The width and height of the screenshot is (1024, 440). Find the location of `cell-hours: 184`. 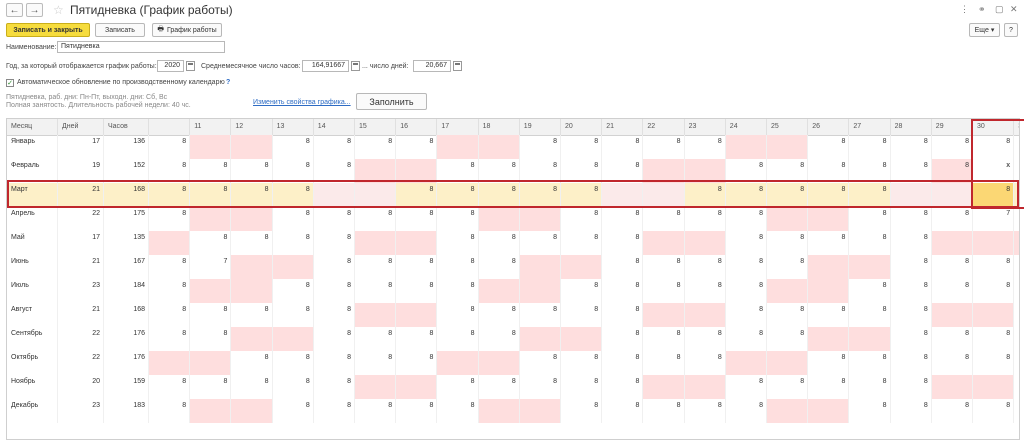

cell-hours: 184 is located at coordinates (126, 291).